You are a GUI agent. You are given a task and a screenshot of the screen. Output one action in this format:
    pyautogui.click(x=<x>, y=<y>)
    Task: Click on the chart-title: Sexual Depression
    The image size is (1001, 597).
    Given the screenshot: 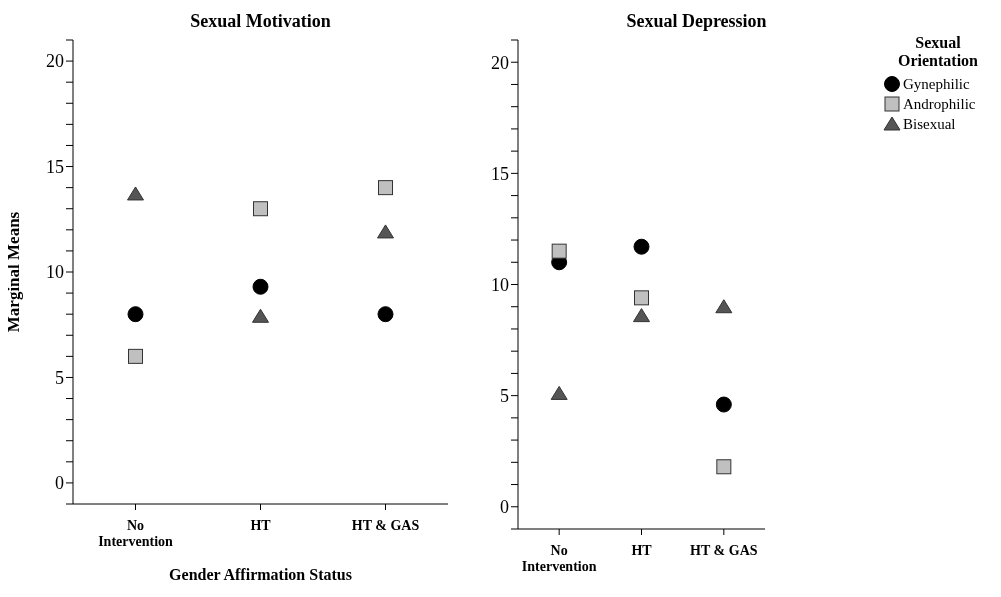 What is the action you would take?
    pyautogui.click(x=696, y=21)
    